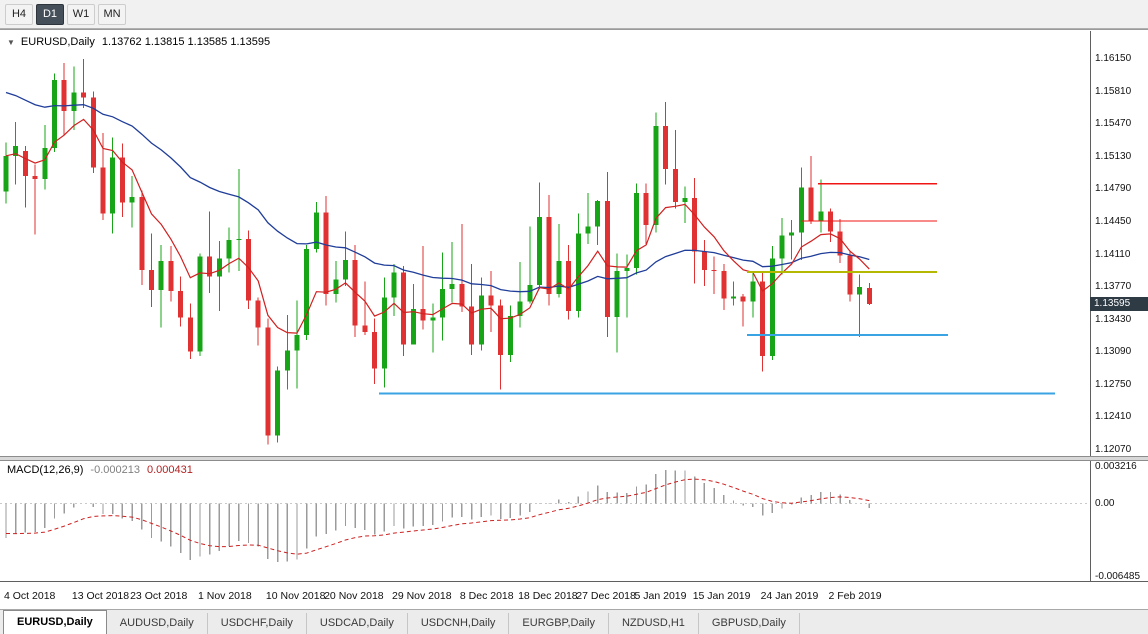 Image resolution: width=1148 pixels, height=634 pixels. I want to click on price-axis-label: 1.15810, so click(1113, 91).